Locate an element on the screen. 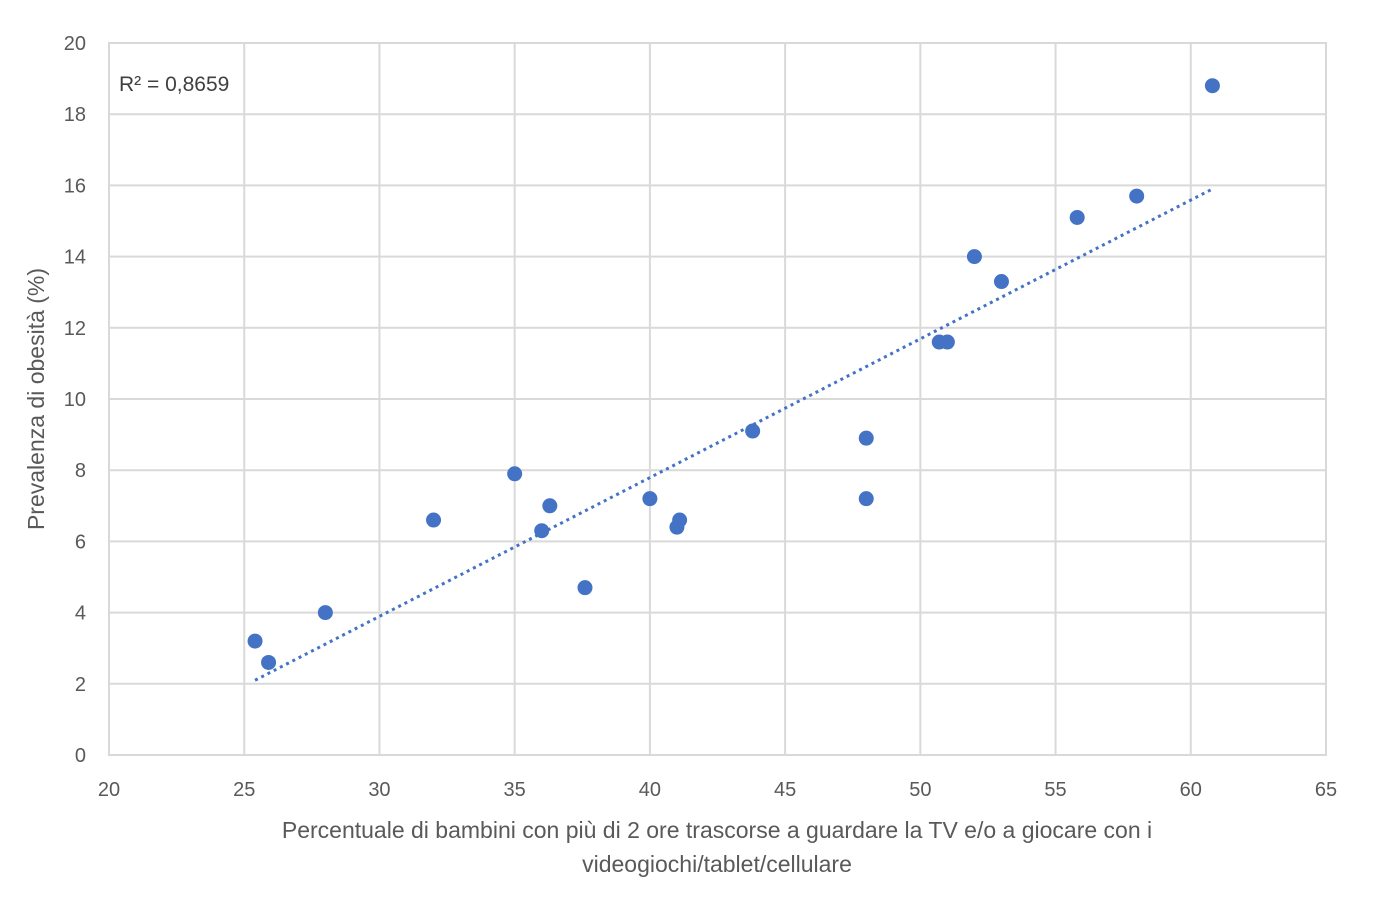 Image resolution: width=1379 pixels, height=913 pixels. x-axis-title-line-2: videogiochi/tablet/cellulare is located at coordinates (717, 864).